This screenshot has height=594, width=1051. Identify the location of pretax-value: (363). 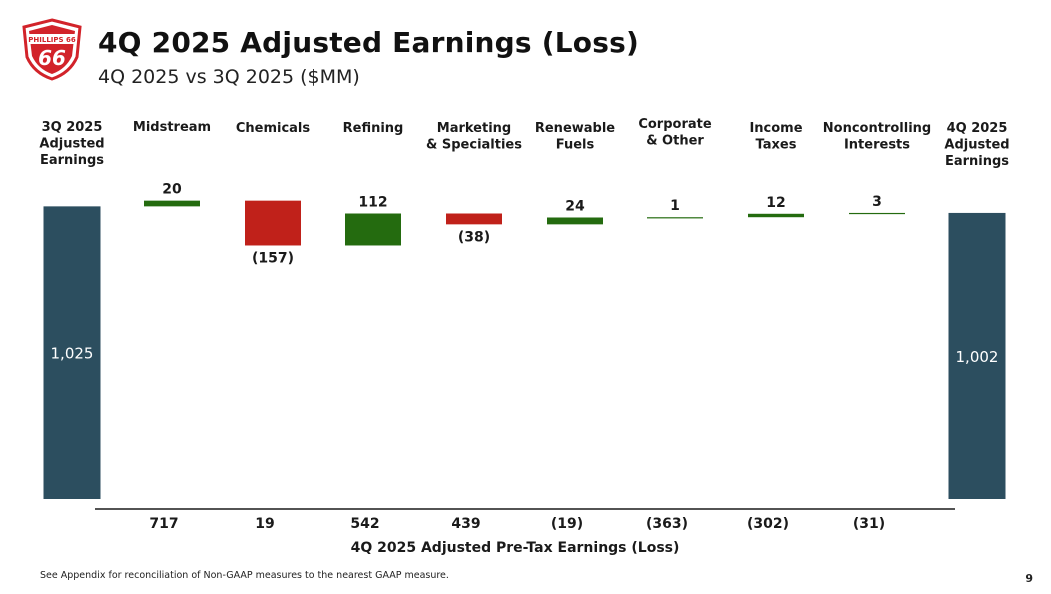
(667, 524).